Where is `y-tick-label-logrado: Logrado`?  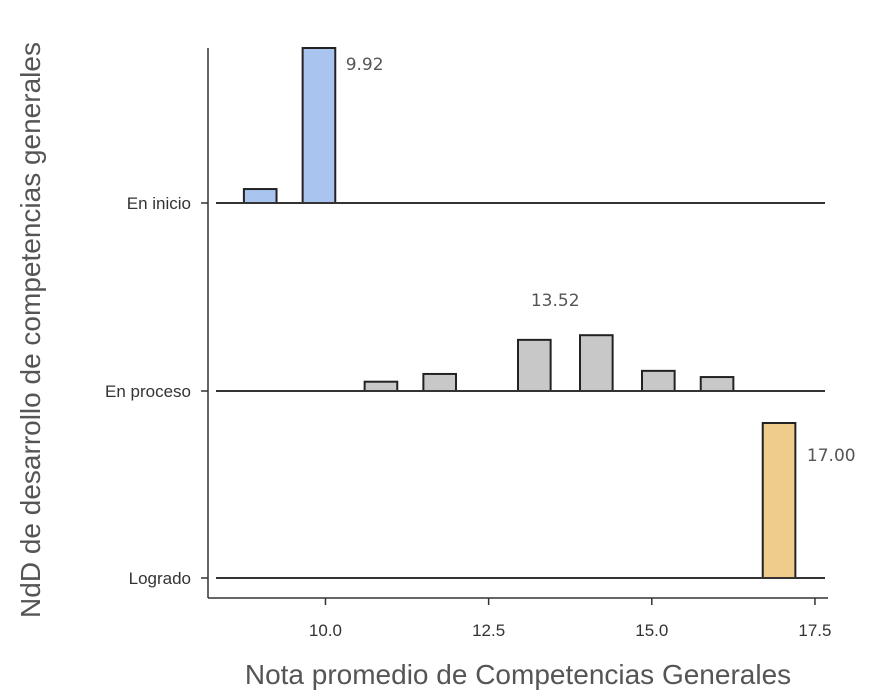 y-tick-label-logrado: Logrado is located at coordinates (160, 578).